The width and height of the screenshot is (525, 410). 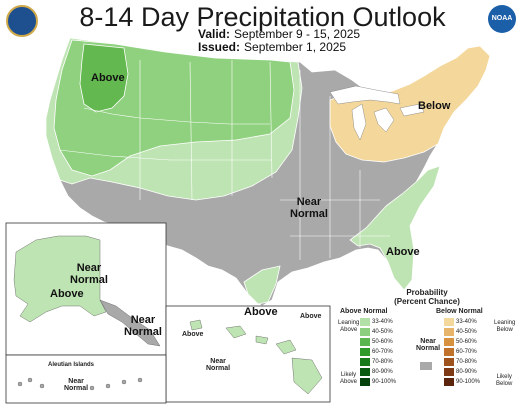 What do you see at coordinates (309, 208) in the screenshot?
I see `label-near-normal-center: Near Normal` at bounding box center [309, 208].